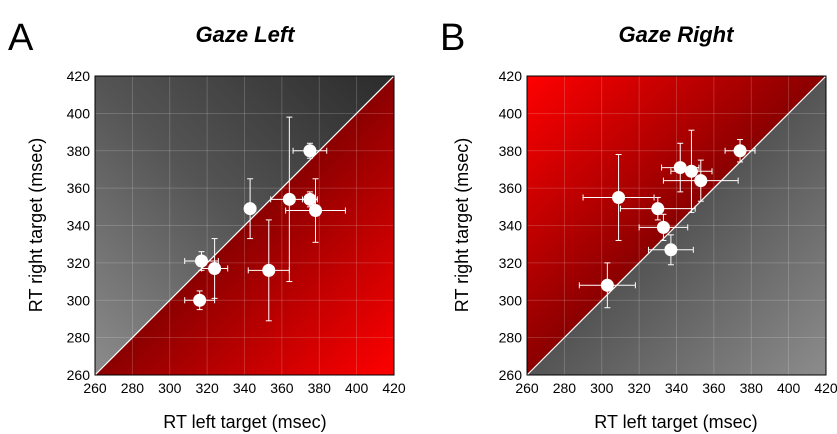 The height and width of the screenshot is (434, 837). Describe the element at coordinates (245, 34) in the screenshot. I see `chart-title: Gaze Left` at that location.